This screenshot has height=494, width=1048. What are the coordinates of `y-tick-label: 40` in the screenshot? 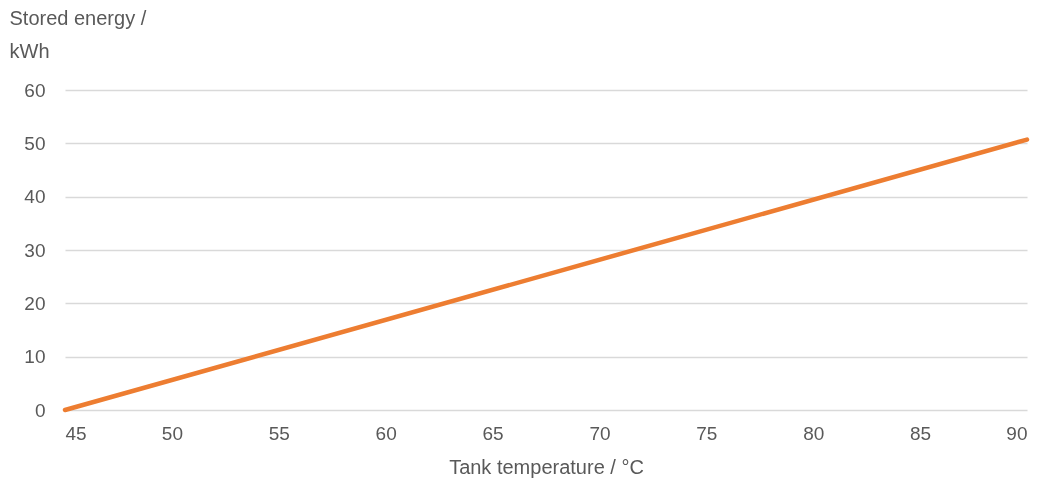 It's located at (35, 197).